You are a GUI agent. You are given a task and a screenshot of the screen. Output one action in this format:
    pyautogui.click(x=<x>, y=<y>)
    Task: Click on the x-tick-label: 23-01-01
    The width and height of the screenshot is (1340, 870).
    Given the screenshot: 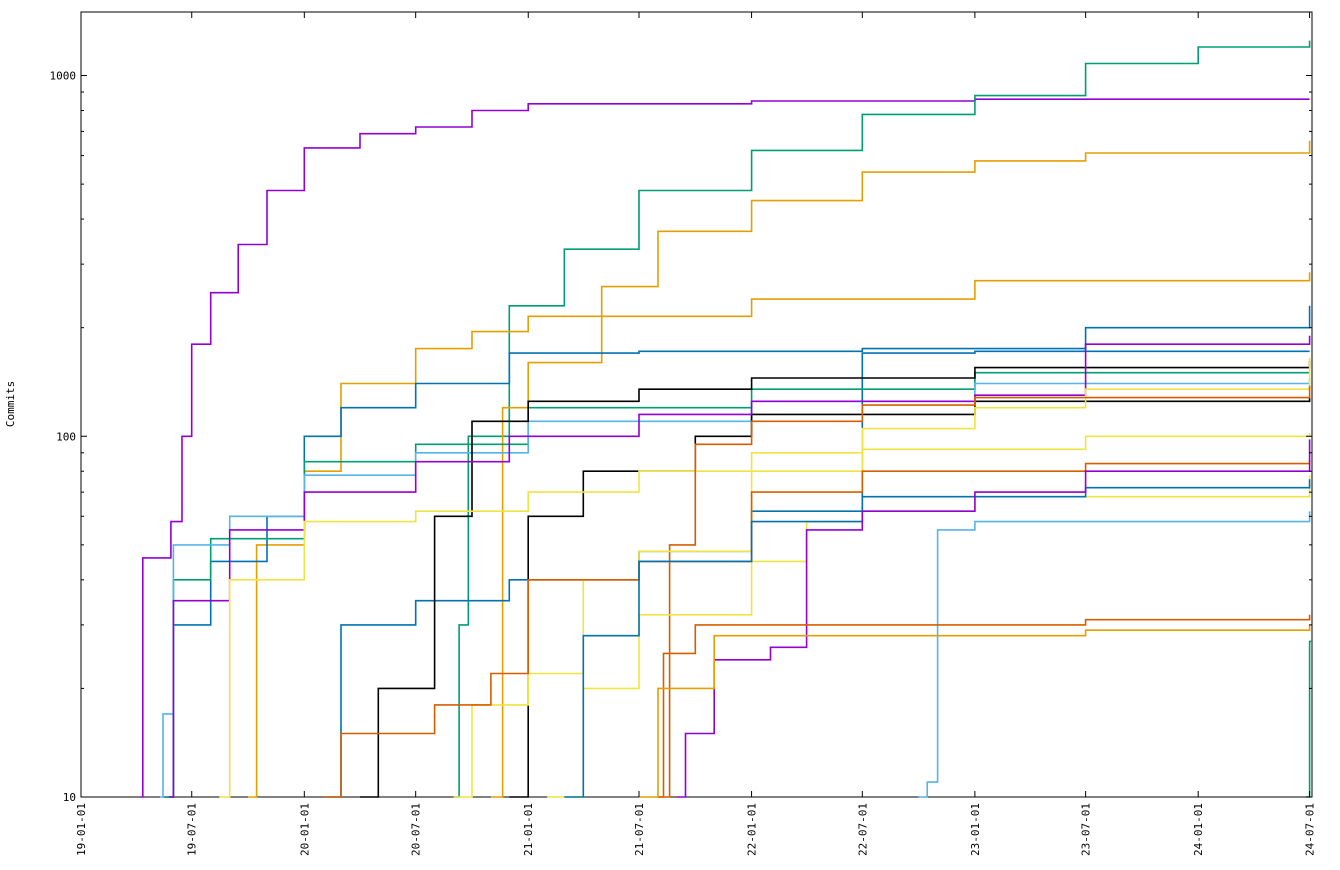 What is the action you would take?
    pyautogui.click(x=975, y=829)
    